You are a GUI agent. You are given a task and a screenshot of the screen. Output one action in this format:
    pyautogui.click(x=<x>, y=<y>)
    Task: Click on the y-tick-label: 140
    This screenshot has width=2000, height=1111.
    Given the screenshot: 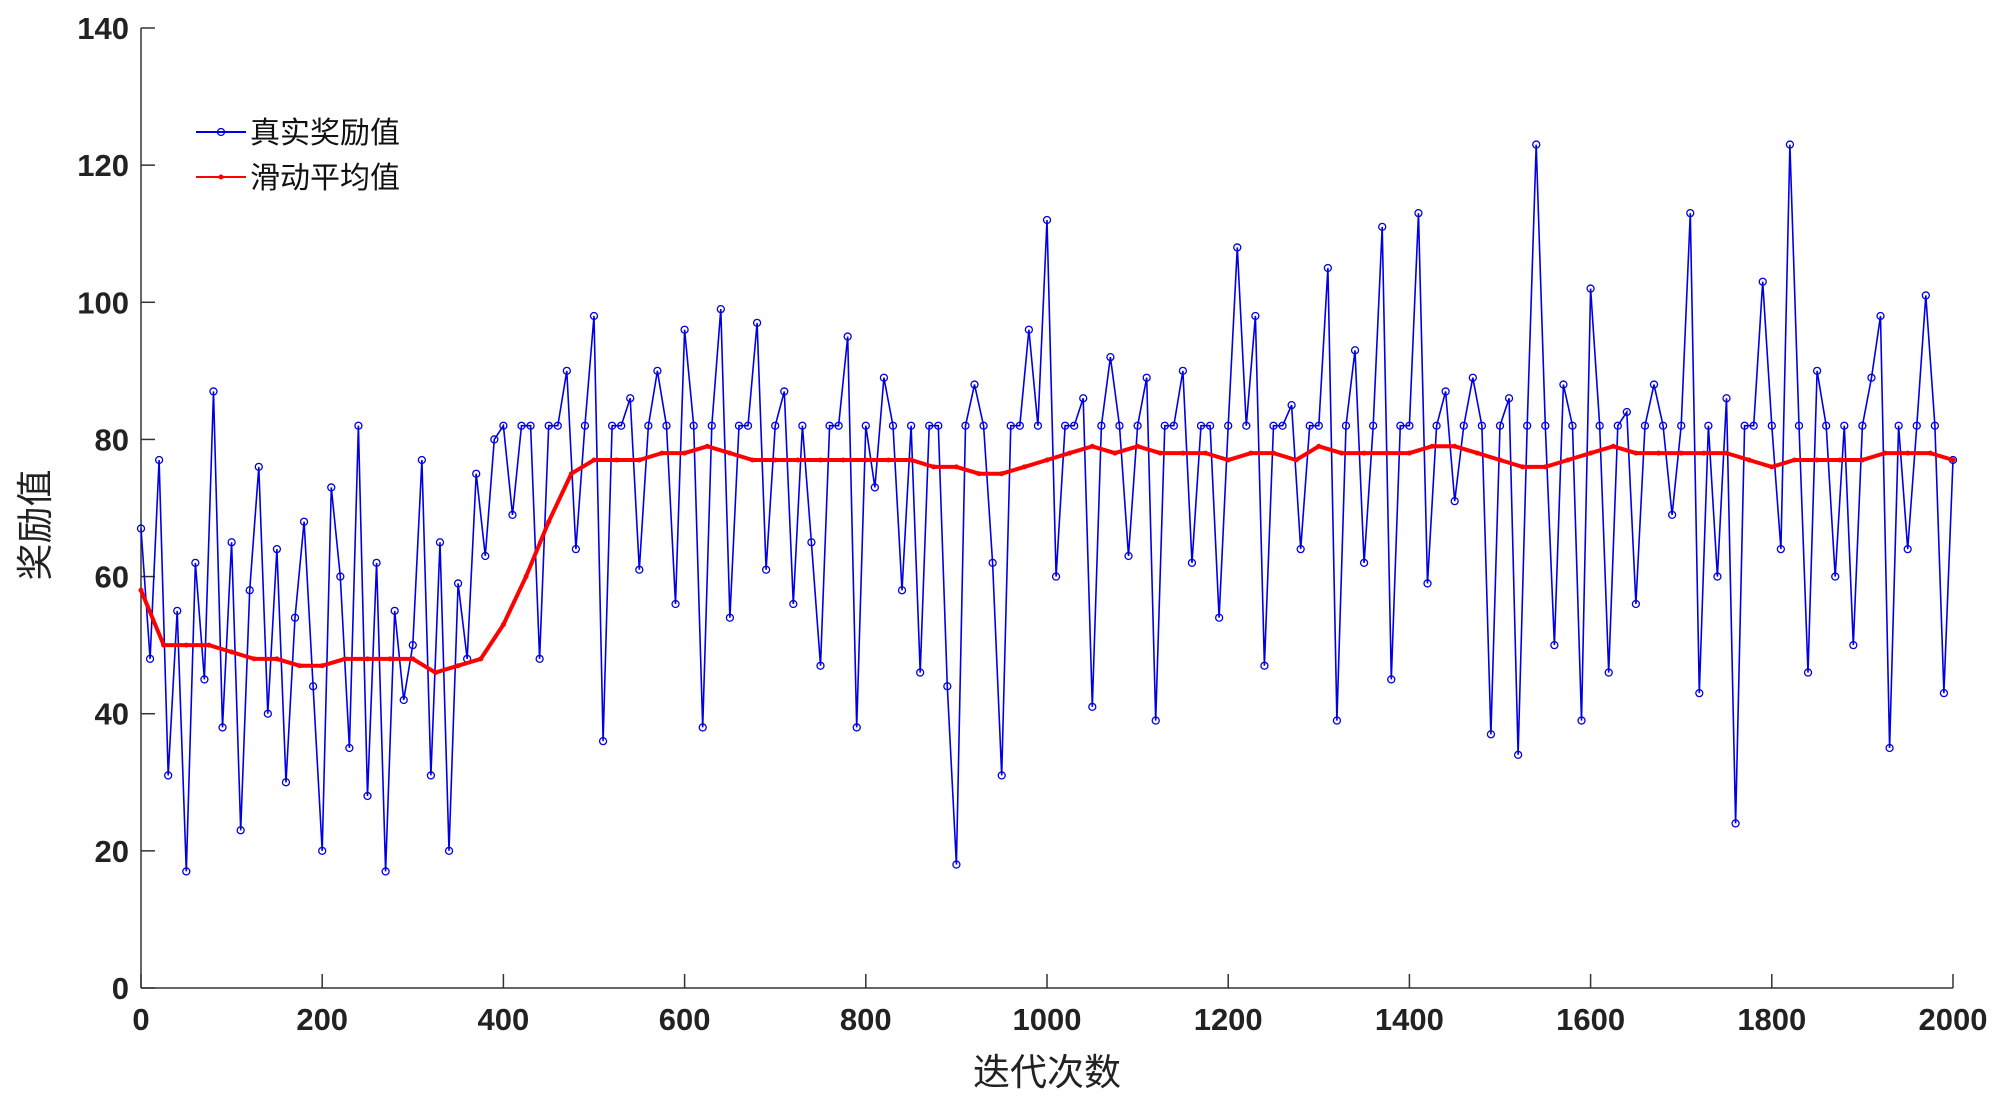 What is the action you would take?
    pyautogui.click(x=103, y=28)
    